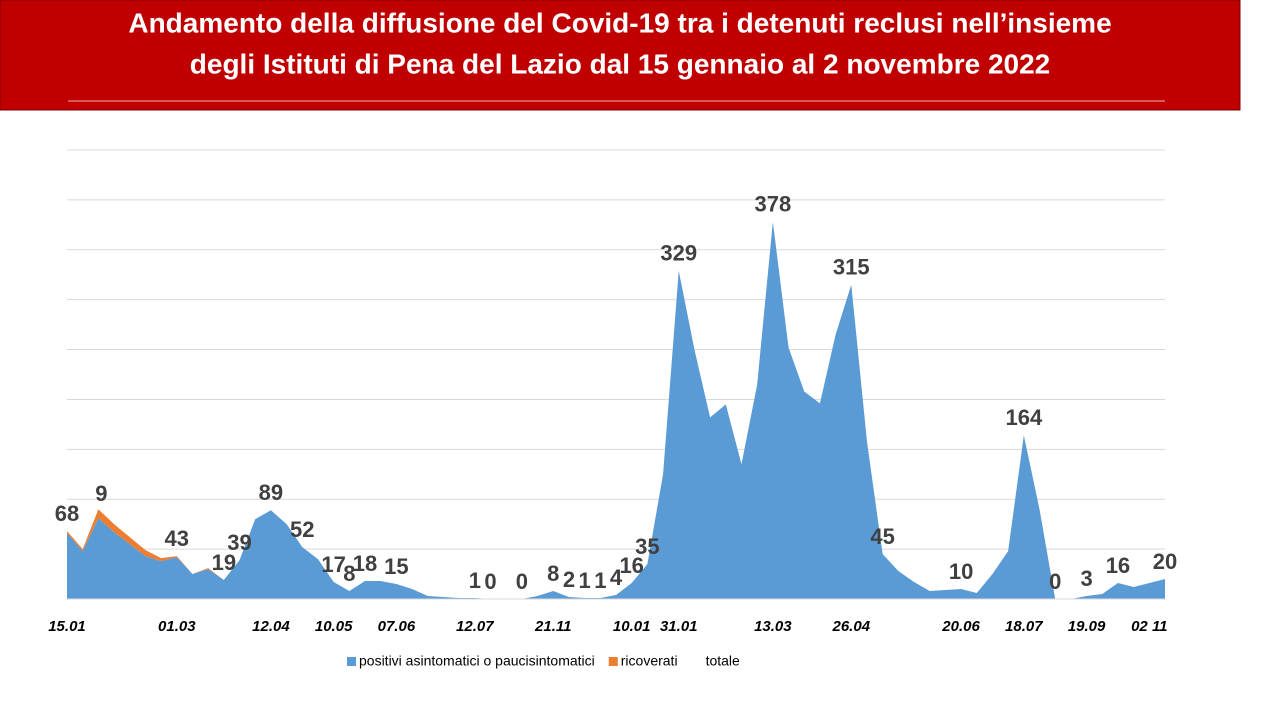  I want to click on data-label: 164, so click(1023, 417).